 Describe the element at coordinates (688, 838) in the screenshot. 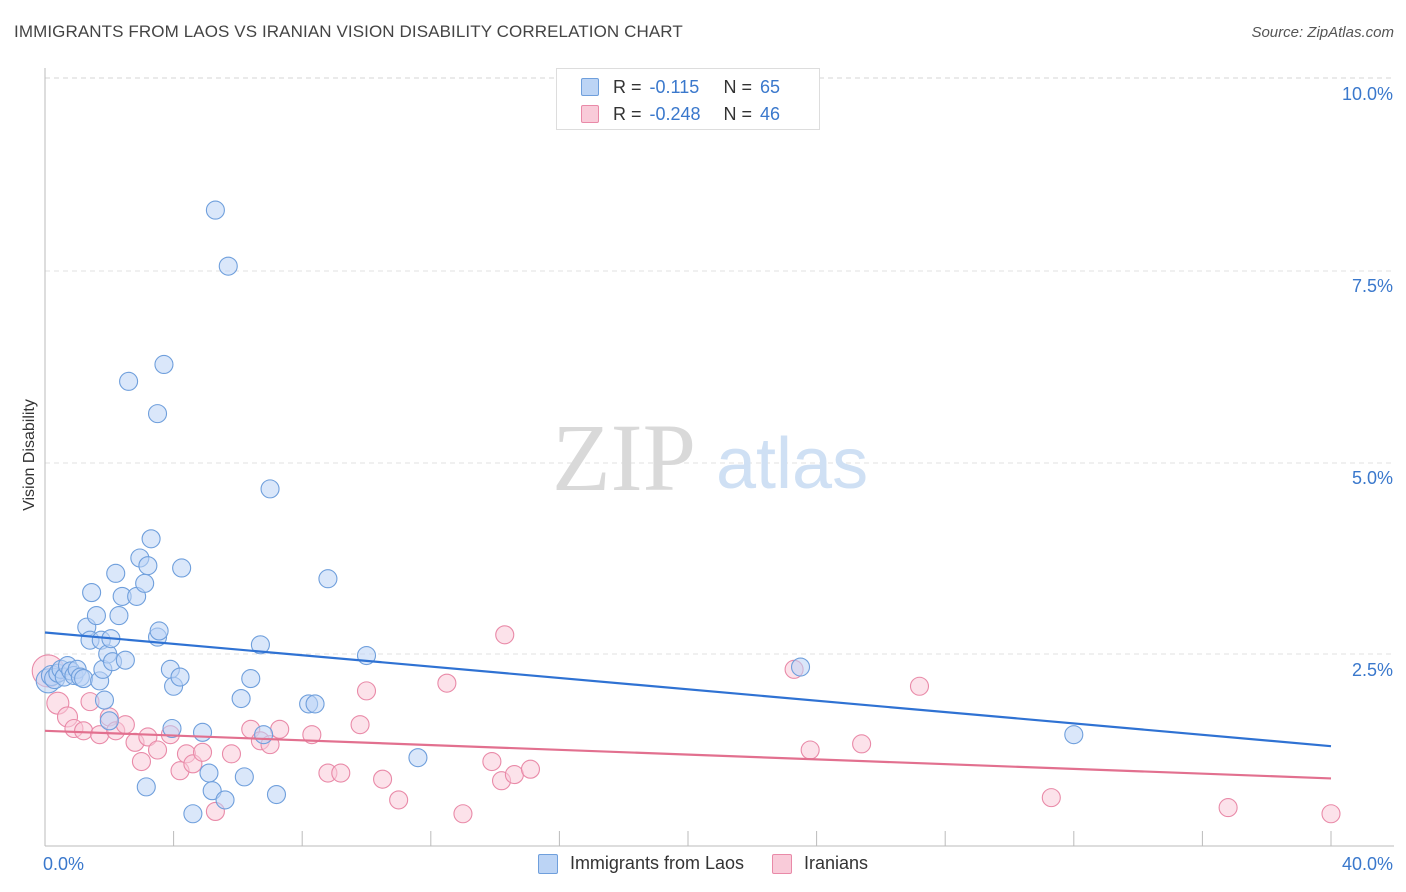

I see `x-ticks` at that location.